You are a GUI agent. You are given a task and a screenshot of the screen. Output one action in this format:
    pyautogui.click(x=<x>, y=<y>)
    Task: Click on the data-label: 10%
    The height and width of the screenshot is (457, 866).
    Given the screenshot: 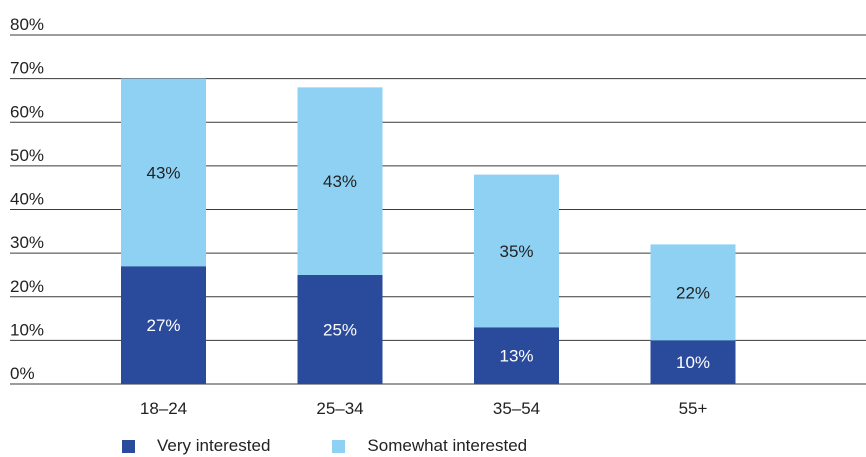 What is the action you would take?
    pyautogui.click(x=693, y=362)
    